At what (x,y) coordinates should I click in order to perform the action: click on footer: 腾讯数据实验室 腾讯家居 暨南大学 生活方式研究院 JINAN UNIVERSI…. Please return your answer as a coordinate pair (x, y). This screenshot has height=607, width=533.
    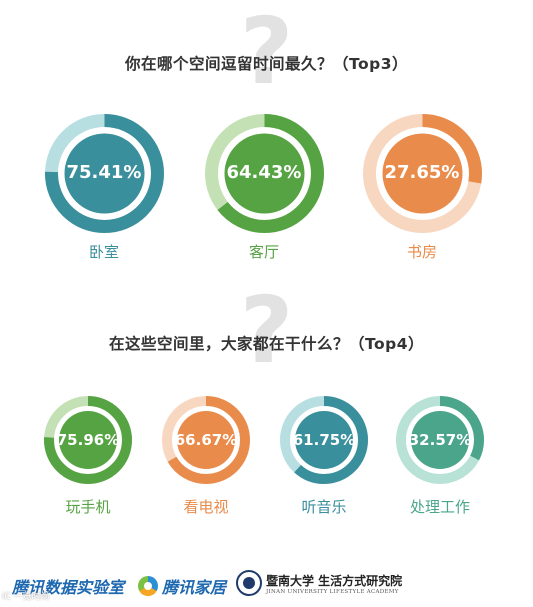
    Looking at the image, I should click on (266, 586).